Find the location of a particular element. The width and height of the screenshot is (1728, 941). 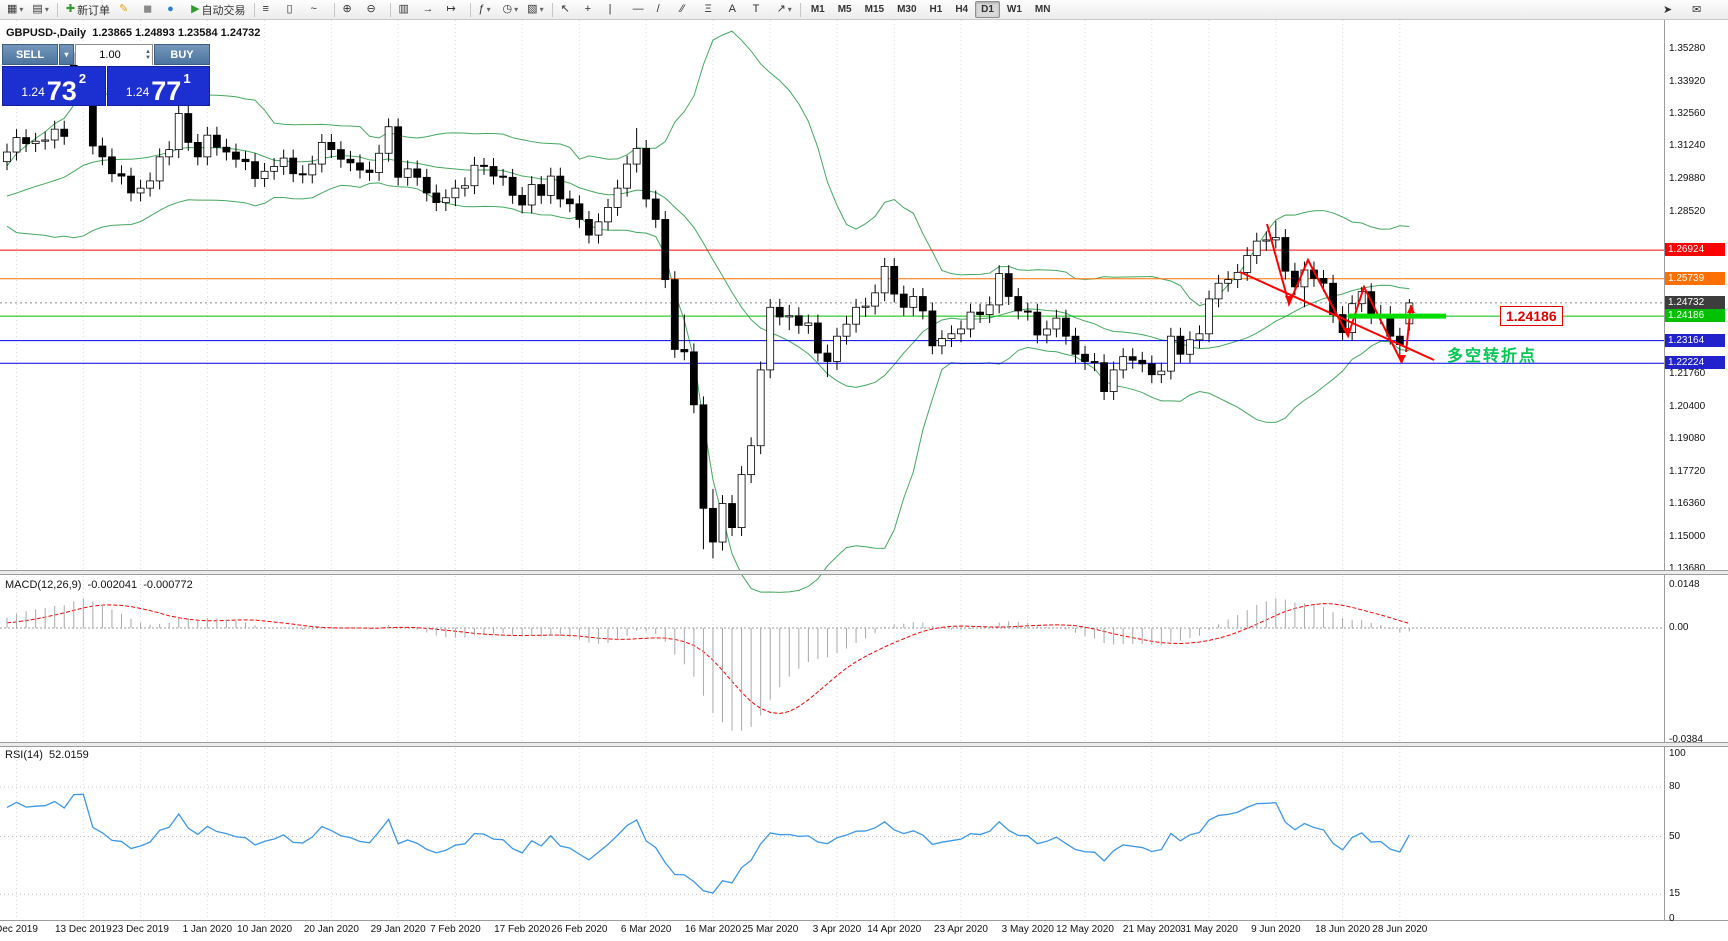

macd-panel-separator is located at coordinates (864, 572).